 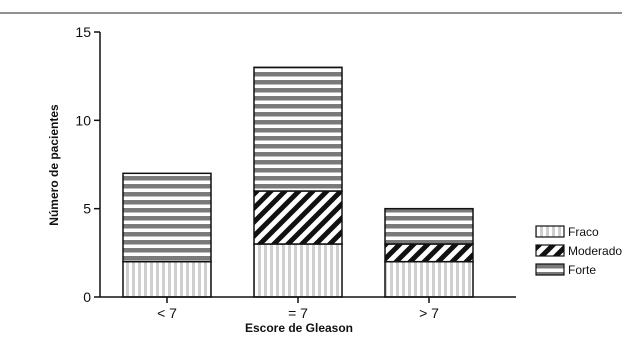 What do you see at coordinates (83, 32) in the screenshot?
I see `y-tick-label: 15` at bounding box center [83, 32].